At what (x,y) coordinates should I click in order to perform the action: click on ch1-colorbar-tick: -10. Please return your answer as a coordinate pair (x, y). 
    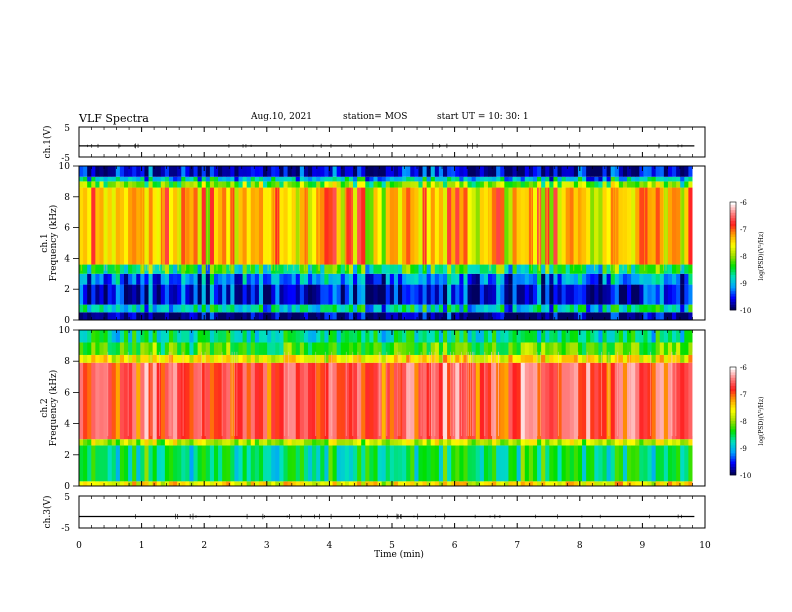
    Looking at the image, I should click on (745, 311).